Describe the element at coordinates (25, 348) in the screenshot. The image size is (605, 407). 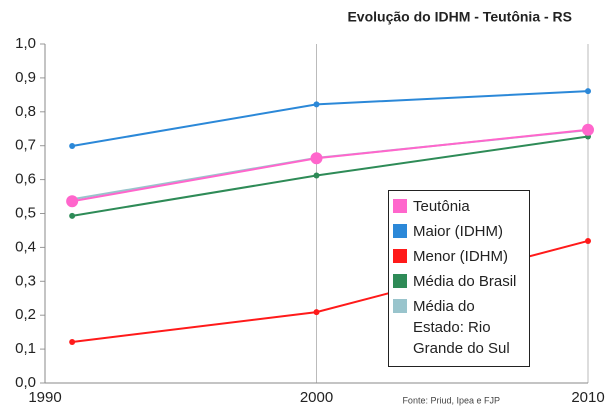
I see `y-tick-label: 0,1` at that location.